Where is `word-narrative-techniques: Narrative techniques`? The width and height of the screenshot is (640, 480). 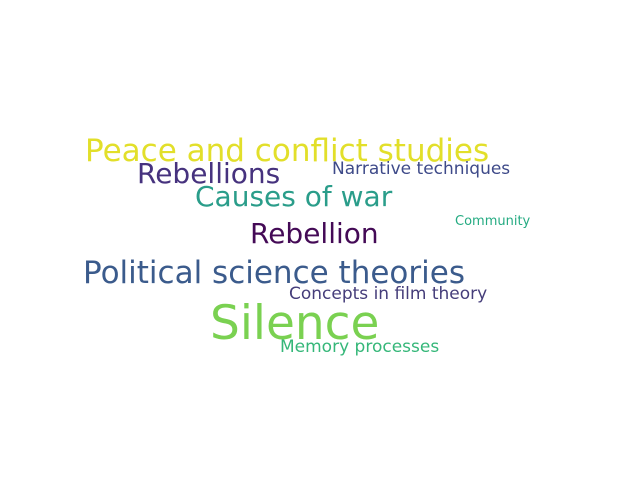 word-narrative-techniques: Narrative techniques is located at coordinates (421, 169).